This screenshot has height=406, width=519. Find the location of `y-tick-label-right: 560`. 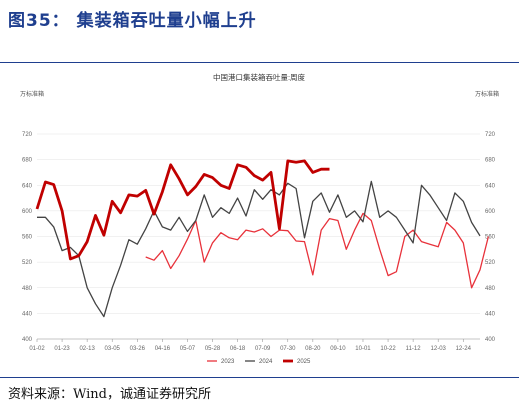

y-tick-label-right: 560 is located at coordinates (490, 238).